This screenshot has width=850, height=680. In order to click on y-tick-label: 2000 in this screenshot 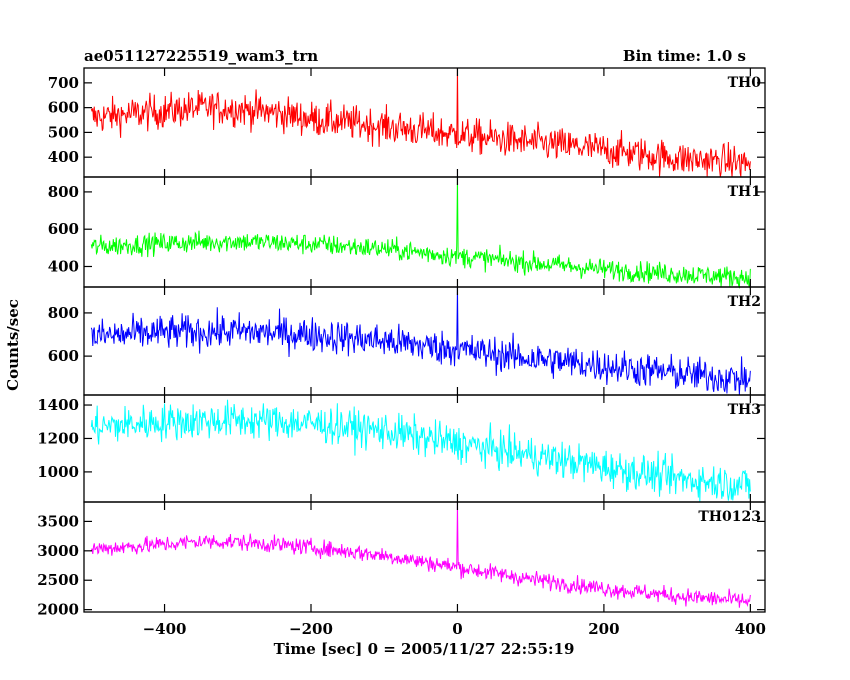, I will do `click(58, 610)`.